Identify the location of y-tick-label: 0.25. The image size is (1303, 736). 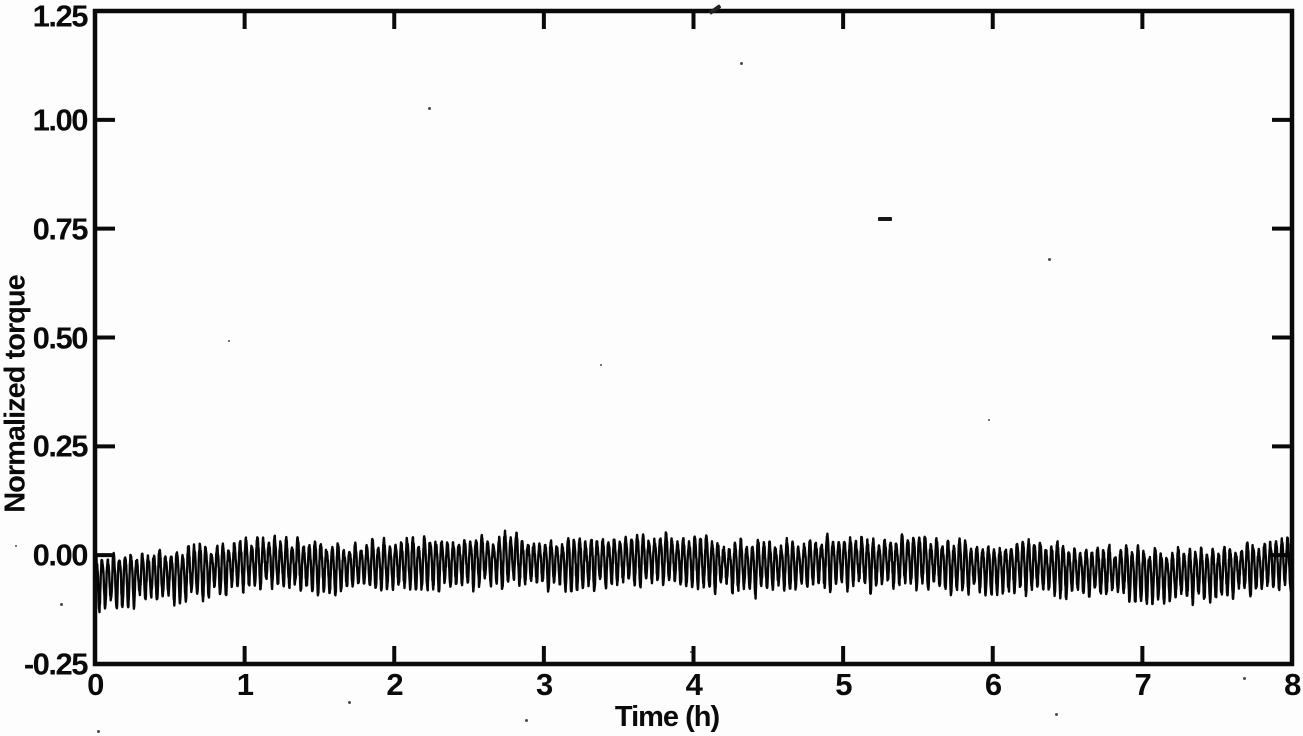
(60, 446).